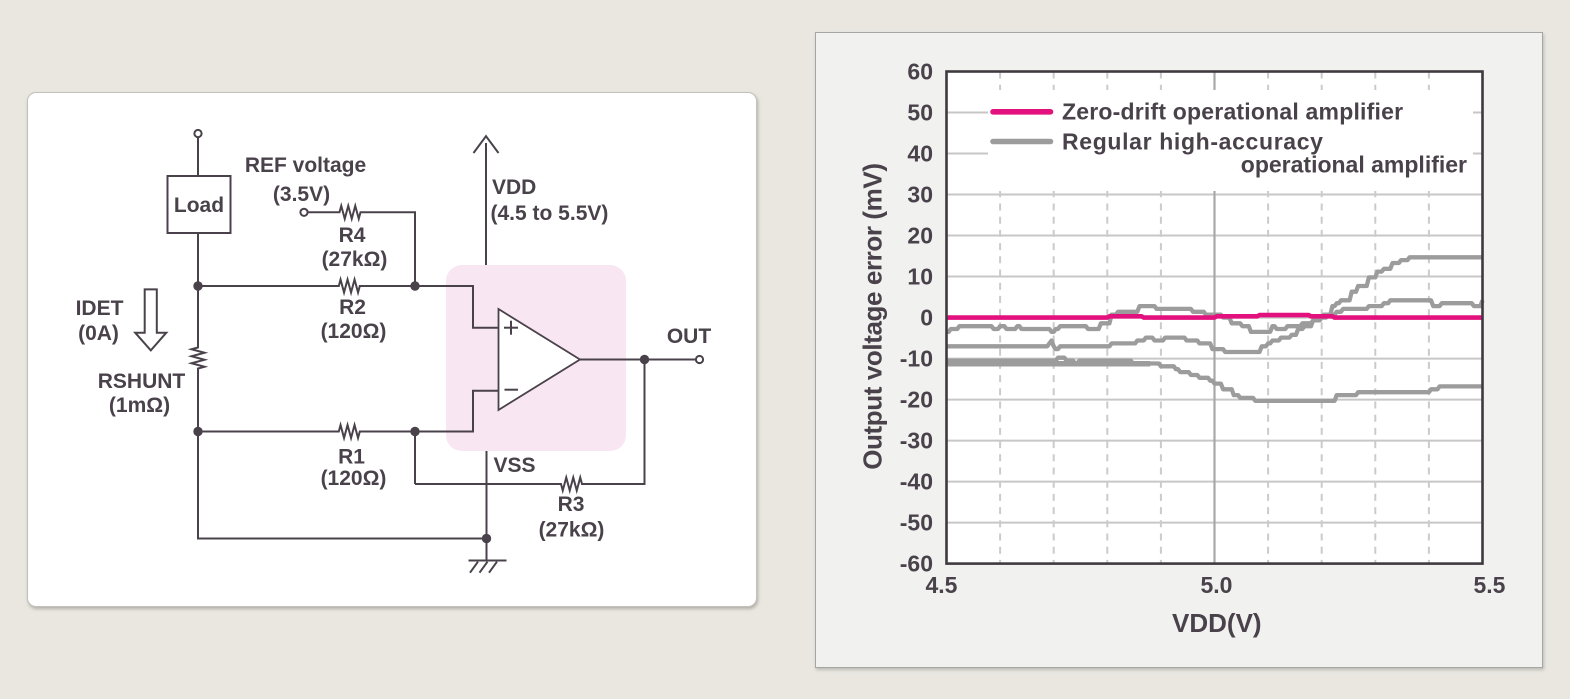  I want to click on svg-text: -60, so click(916, 564).